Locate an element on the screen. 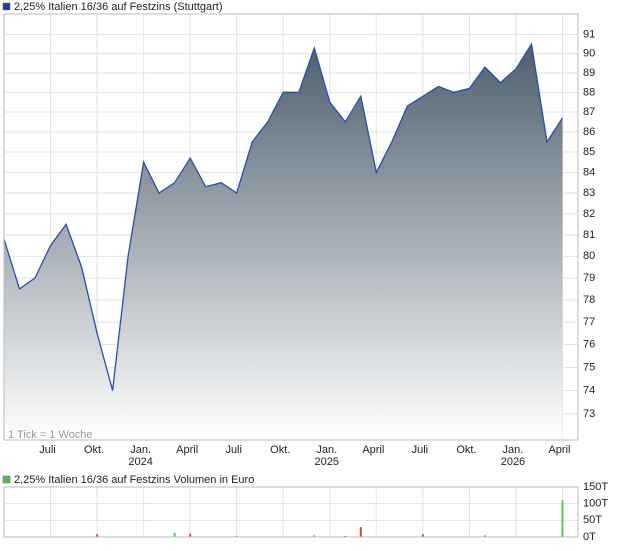  y-tick-label: 0T is located at coordinates (589, 537).